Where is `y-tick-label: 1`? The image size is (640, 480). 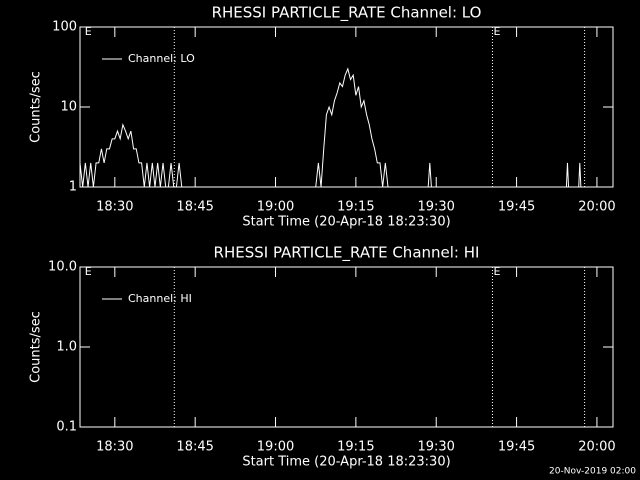
y-tick-label: 1 is located at coordinates (73, 187).